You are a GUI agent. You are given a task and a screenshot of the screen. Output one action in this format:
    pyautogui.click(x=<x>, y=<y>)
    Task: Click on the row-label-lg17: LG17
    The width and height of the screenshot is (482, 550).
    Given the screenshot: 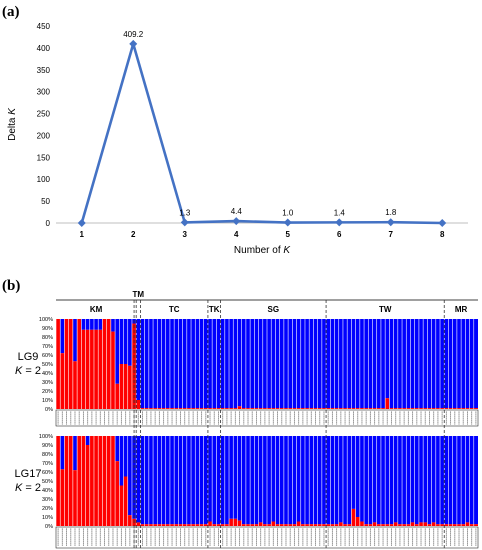 What is the action you would take?
    pyautogui.click(x=28, y=474)
    